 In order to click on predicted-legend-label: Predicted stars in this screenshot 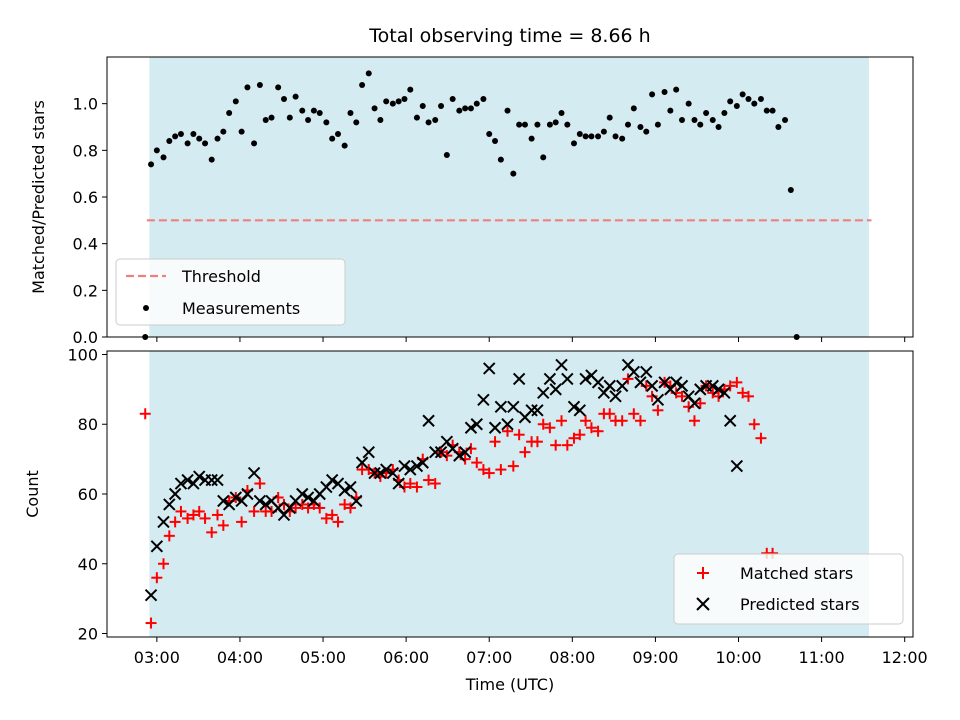, I will do `click(800, 604)`.